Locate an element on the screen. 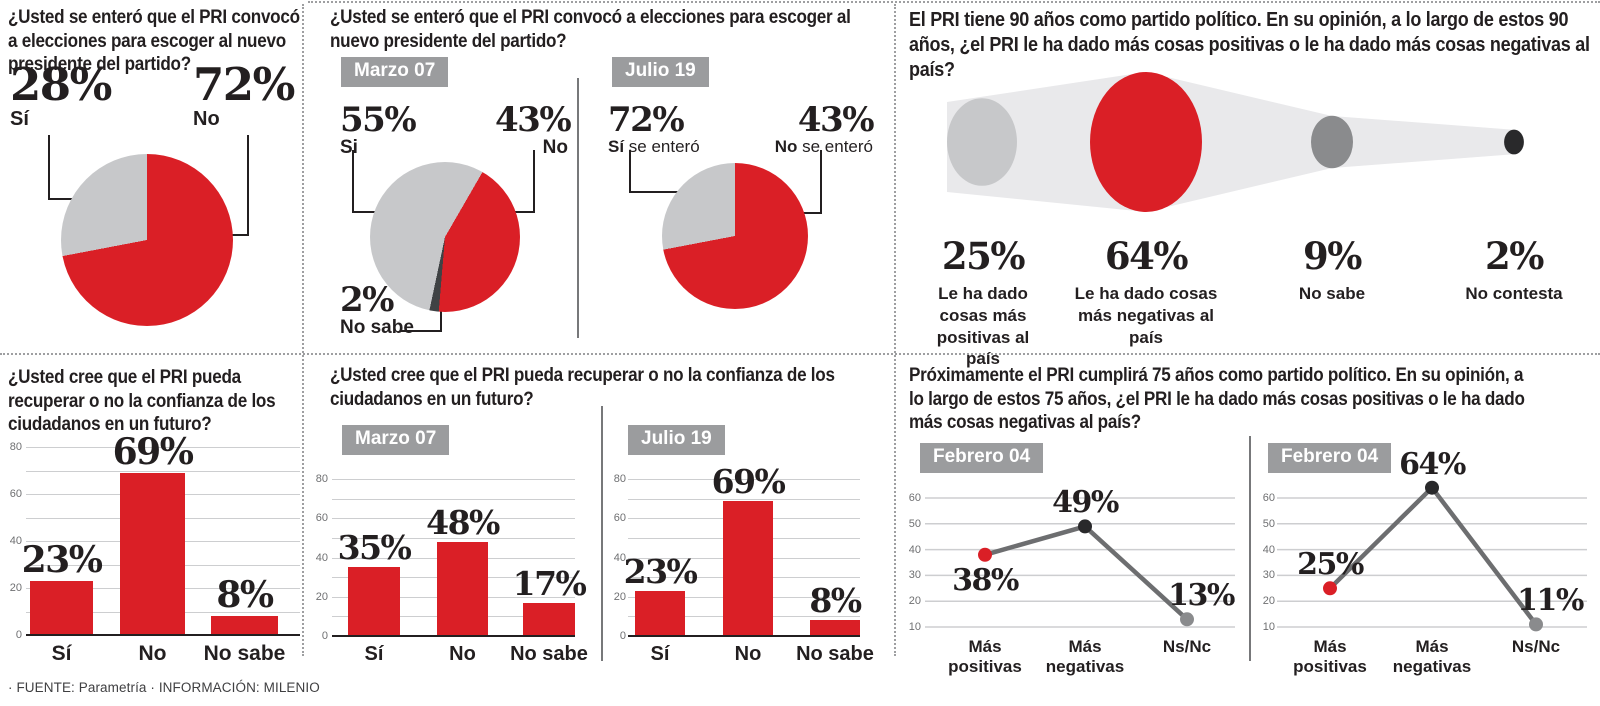 The width and height of the screenshot is (1600, 706). bubble-stat-nosabe: 9% No sabe is located at coordinates (1332, 271).